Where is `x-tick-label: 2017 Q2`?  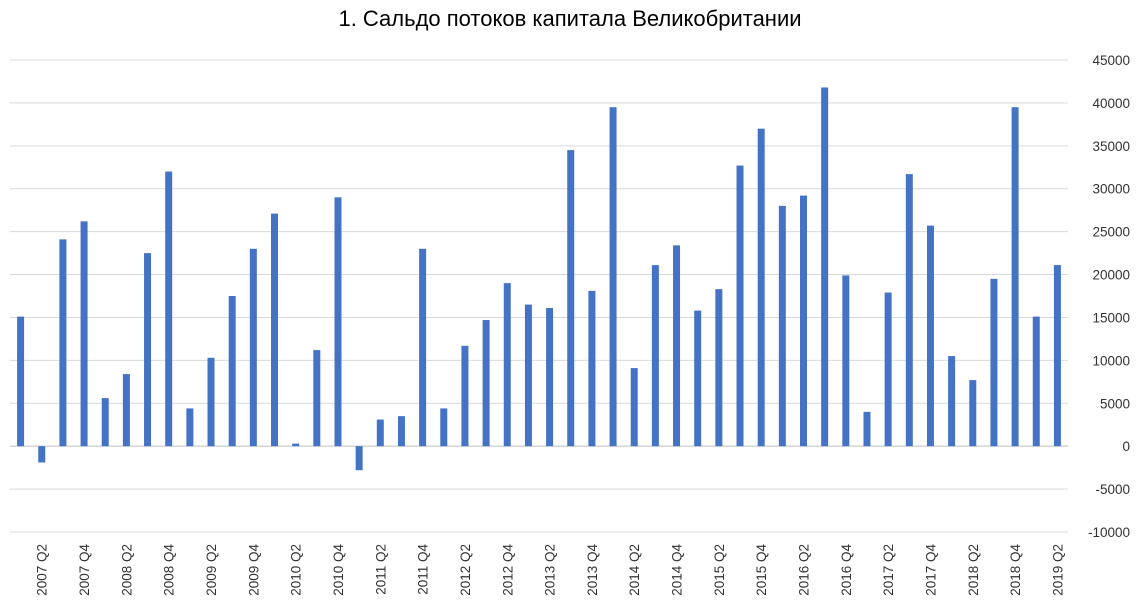 x-tick-label: 2017 Q2 is located at coordinates (888, 570).